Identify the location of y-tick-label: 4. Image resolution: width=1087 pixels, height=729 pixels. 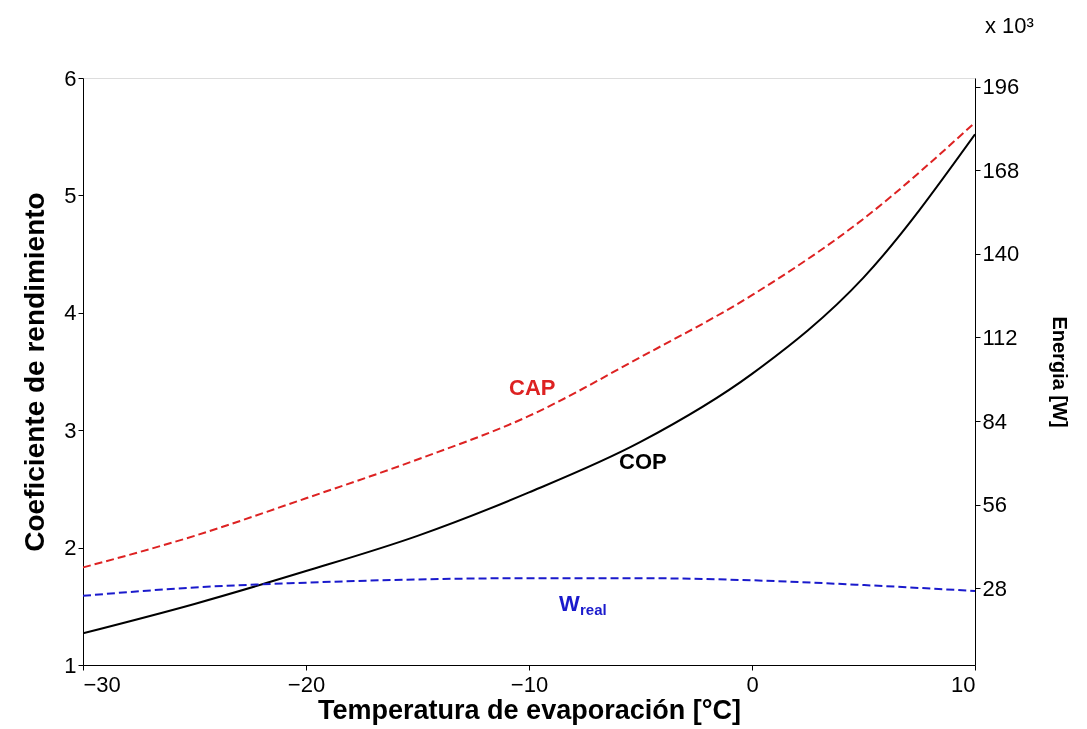
(70, 313).